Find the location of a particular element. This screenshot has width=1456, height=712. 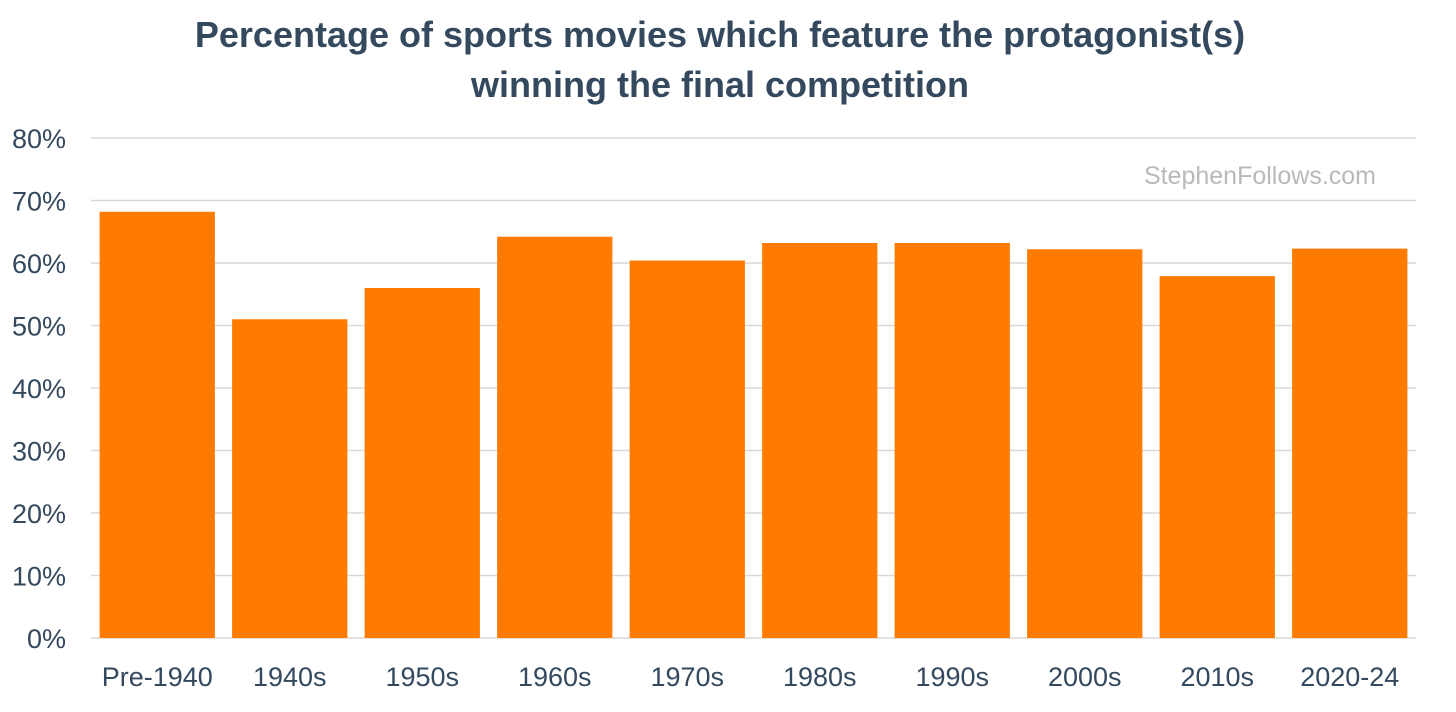

x-category-label: 1940s is located at coordinates (290, 677).